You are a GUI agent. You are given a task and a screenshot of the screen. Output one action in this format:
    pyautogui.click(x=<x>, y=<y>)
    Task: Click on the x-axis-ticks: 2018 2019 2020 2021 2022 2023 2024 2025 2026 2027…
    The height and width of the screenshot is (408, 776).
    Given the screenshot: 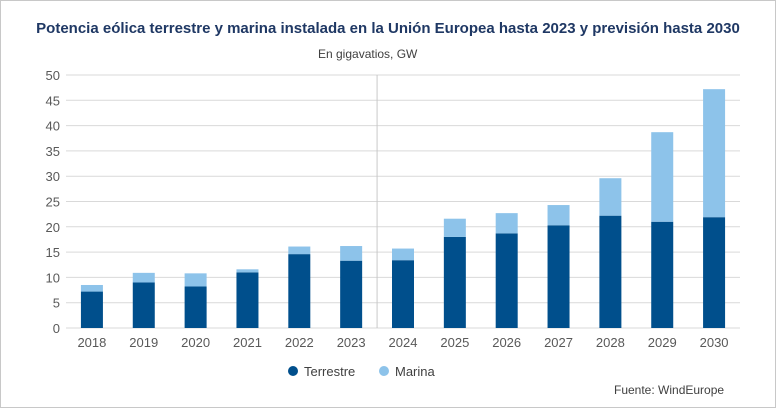 What is the action you would take?
    pyautogui.click(x=402, y=342)
    